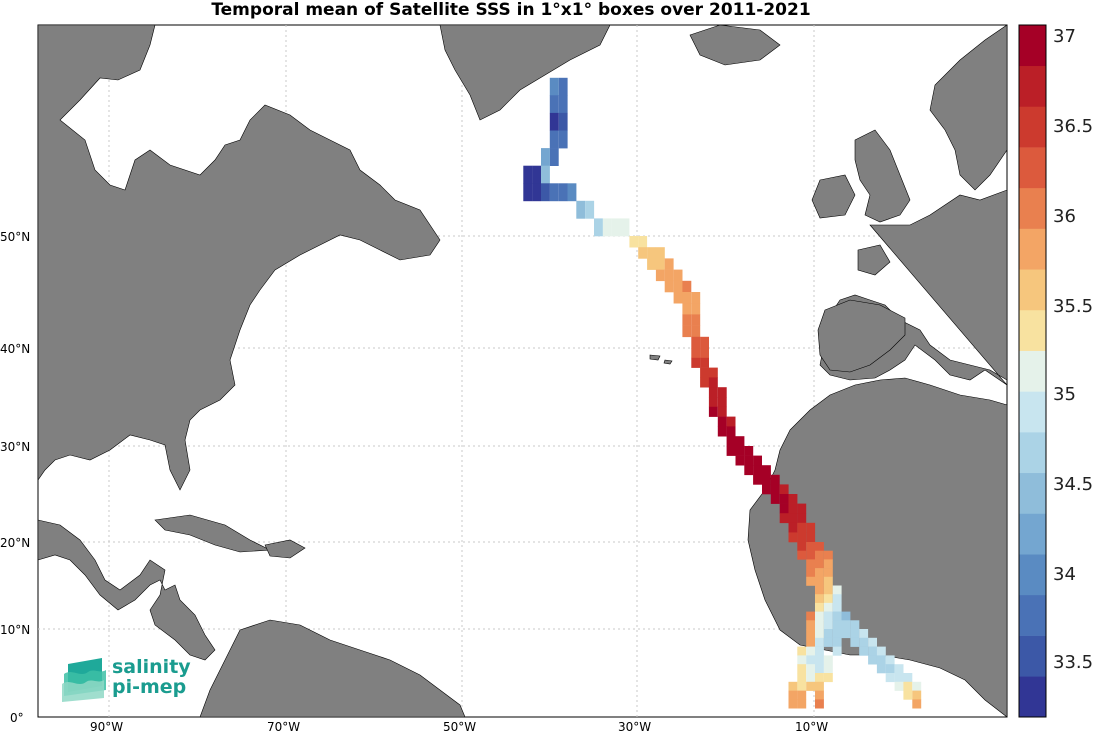 This screenshot has width=1095, height=737. What do you see at coordinates (1073, 126) in the screenshot?
I see `colorbar-label: 36.5` at bounding box center [1073, 126].